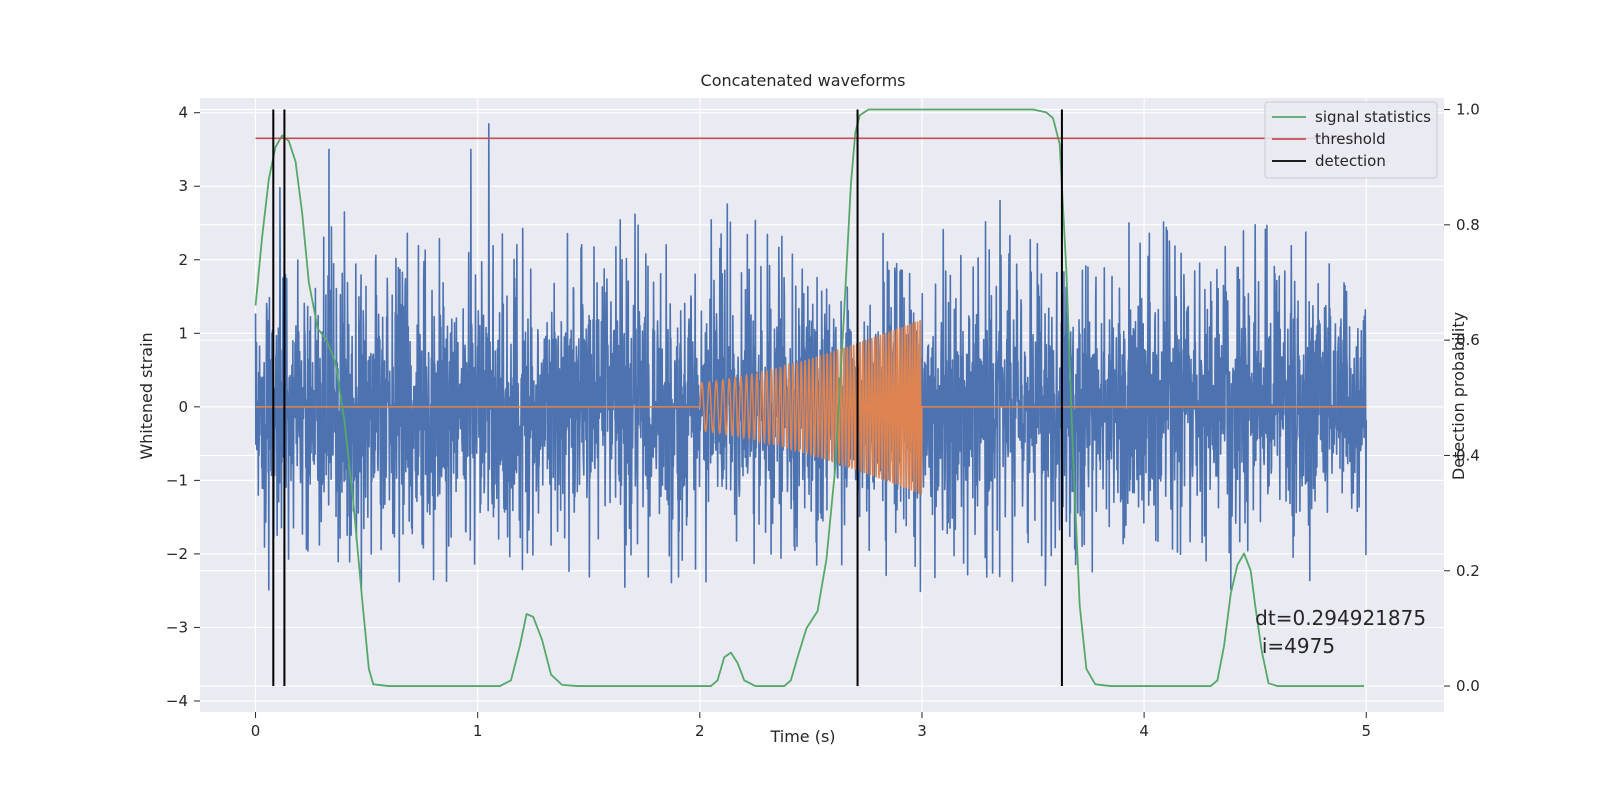  I want to click on legend-frame, so click(1351, 140).